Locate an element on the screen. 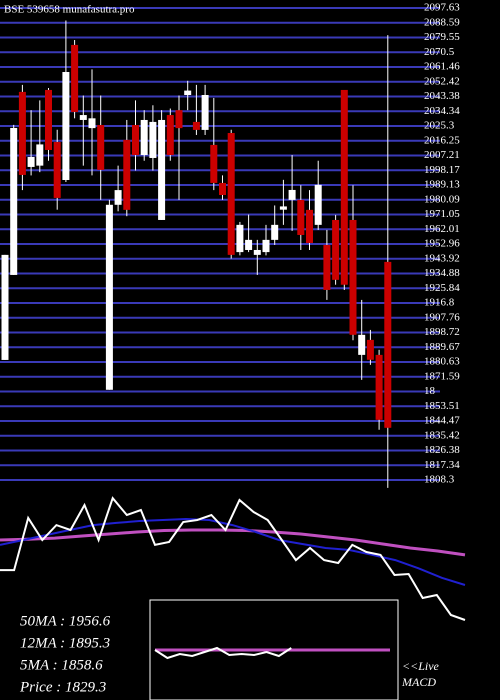 The height and width of the screenshot is (700, 500). y-tick-label: 1880.63 is located at coordinates (442, 362).